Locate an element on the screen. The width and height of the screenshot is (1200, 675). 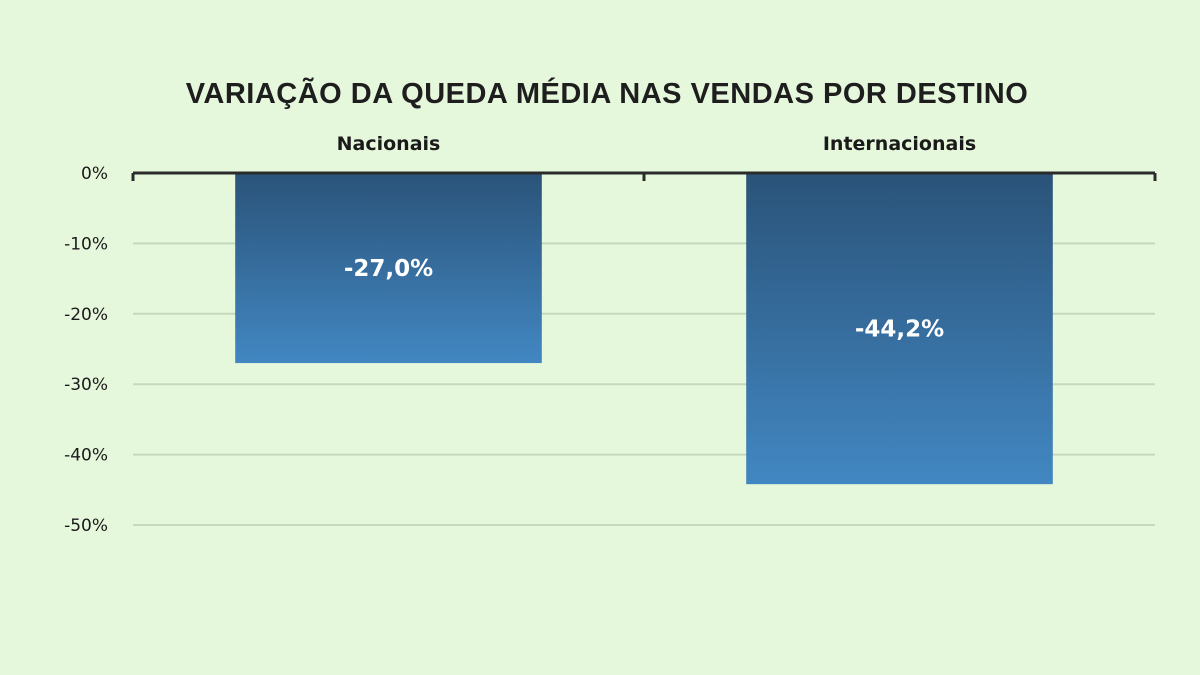
category-label: Nacionais is located at coordinates (389, 144).